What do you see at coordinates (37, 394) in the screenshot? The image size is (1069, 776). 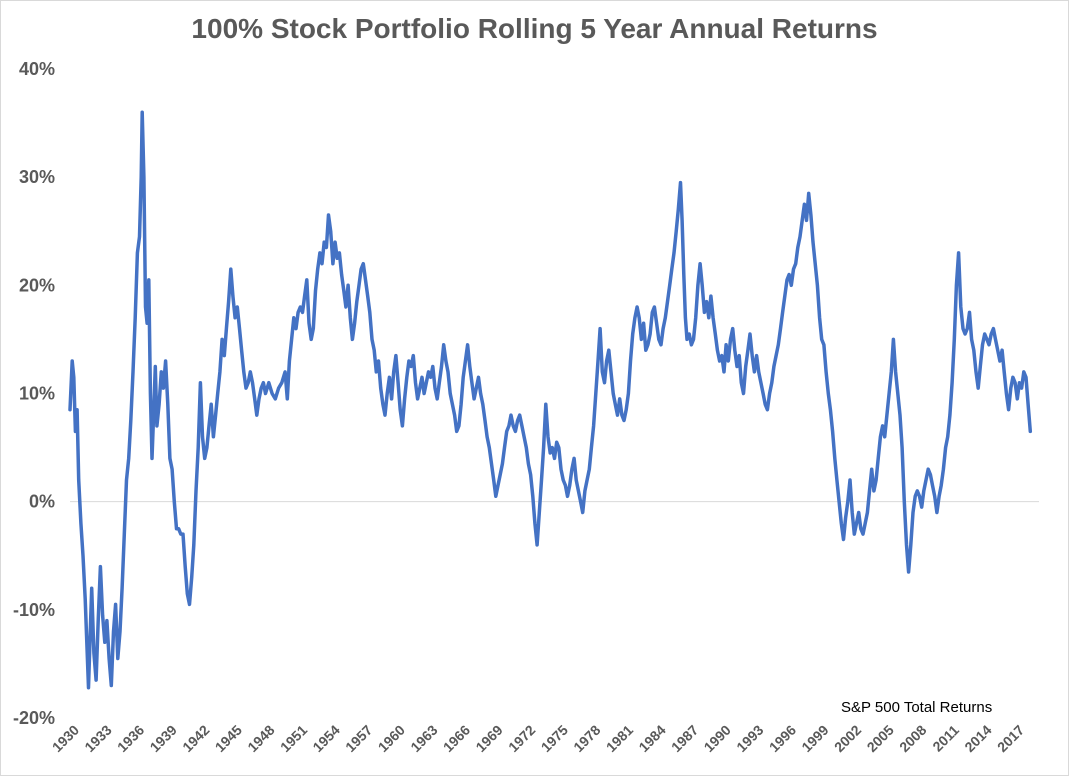 I see `y-tick-label: 10%` at bounding box center [37, 394].